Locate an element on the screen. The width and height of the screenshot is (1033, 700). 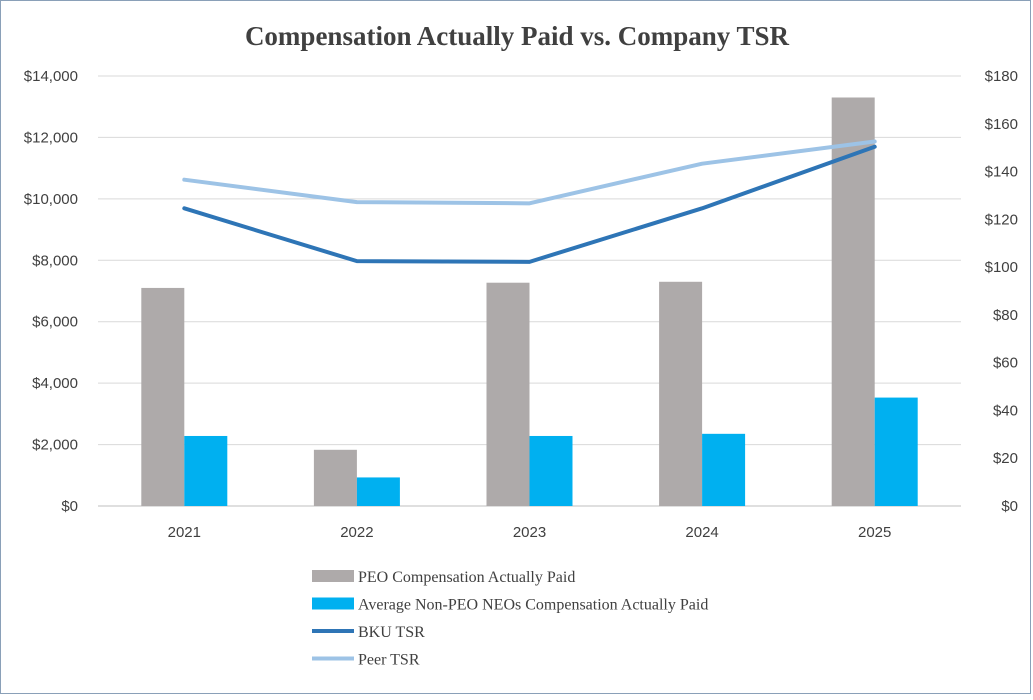
right-tick-label: $160 is located at coordinates (1001, 124).